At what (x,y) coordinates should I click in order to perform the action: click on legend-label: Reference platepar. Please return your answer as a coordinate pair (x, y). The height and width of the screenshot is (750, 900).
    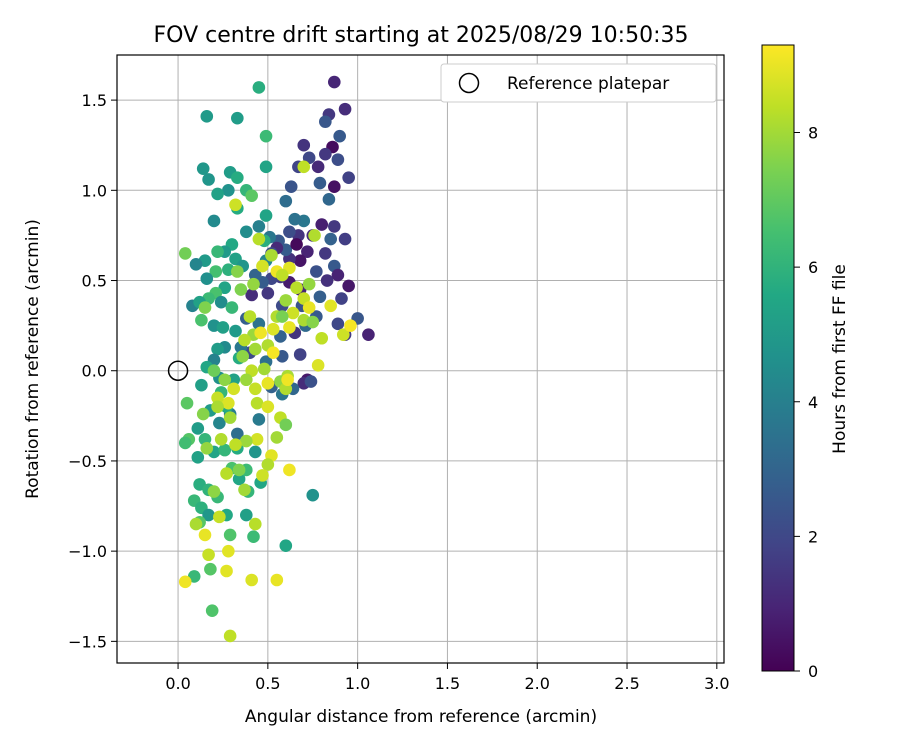
    Looking at the image, I should click on (588, 84).